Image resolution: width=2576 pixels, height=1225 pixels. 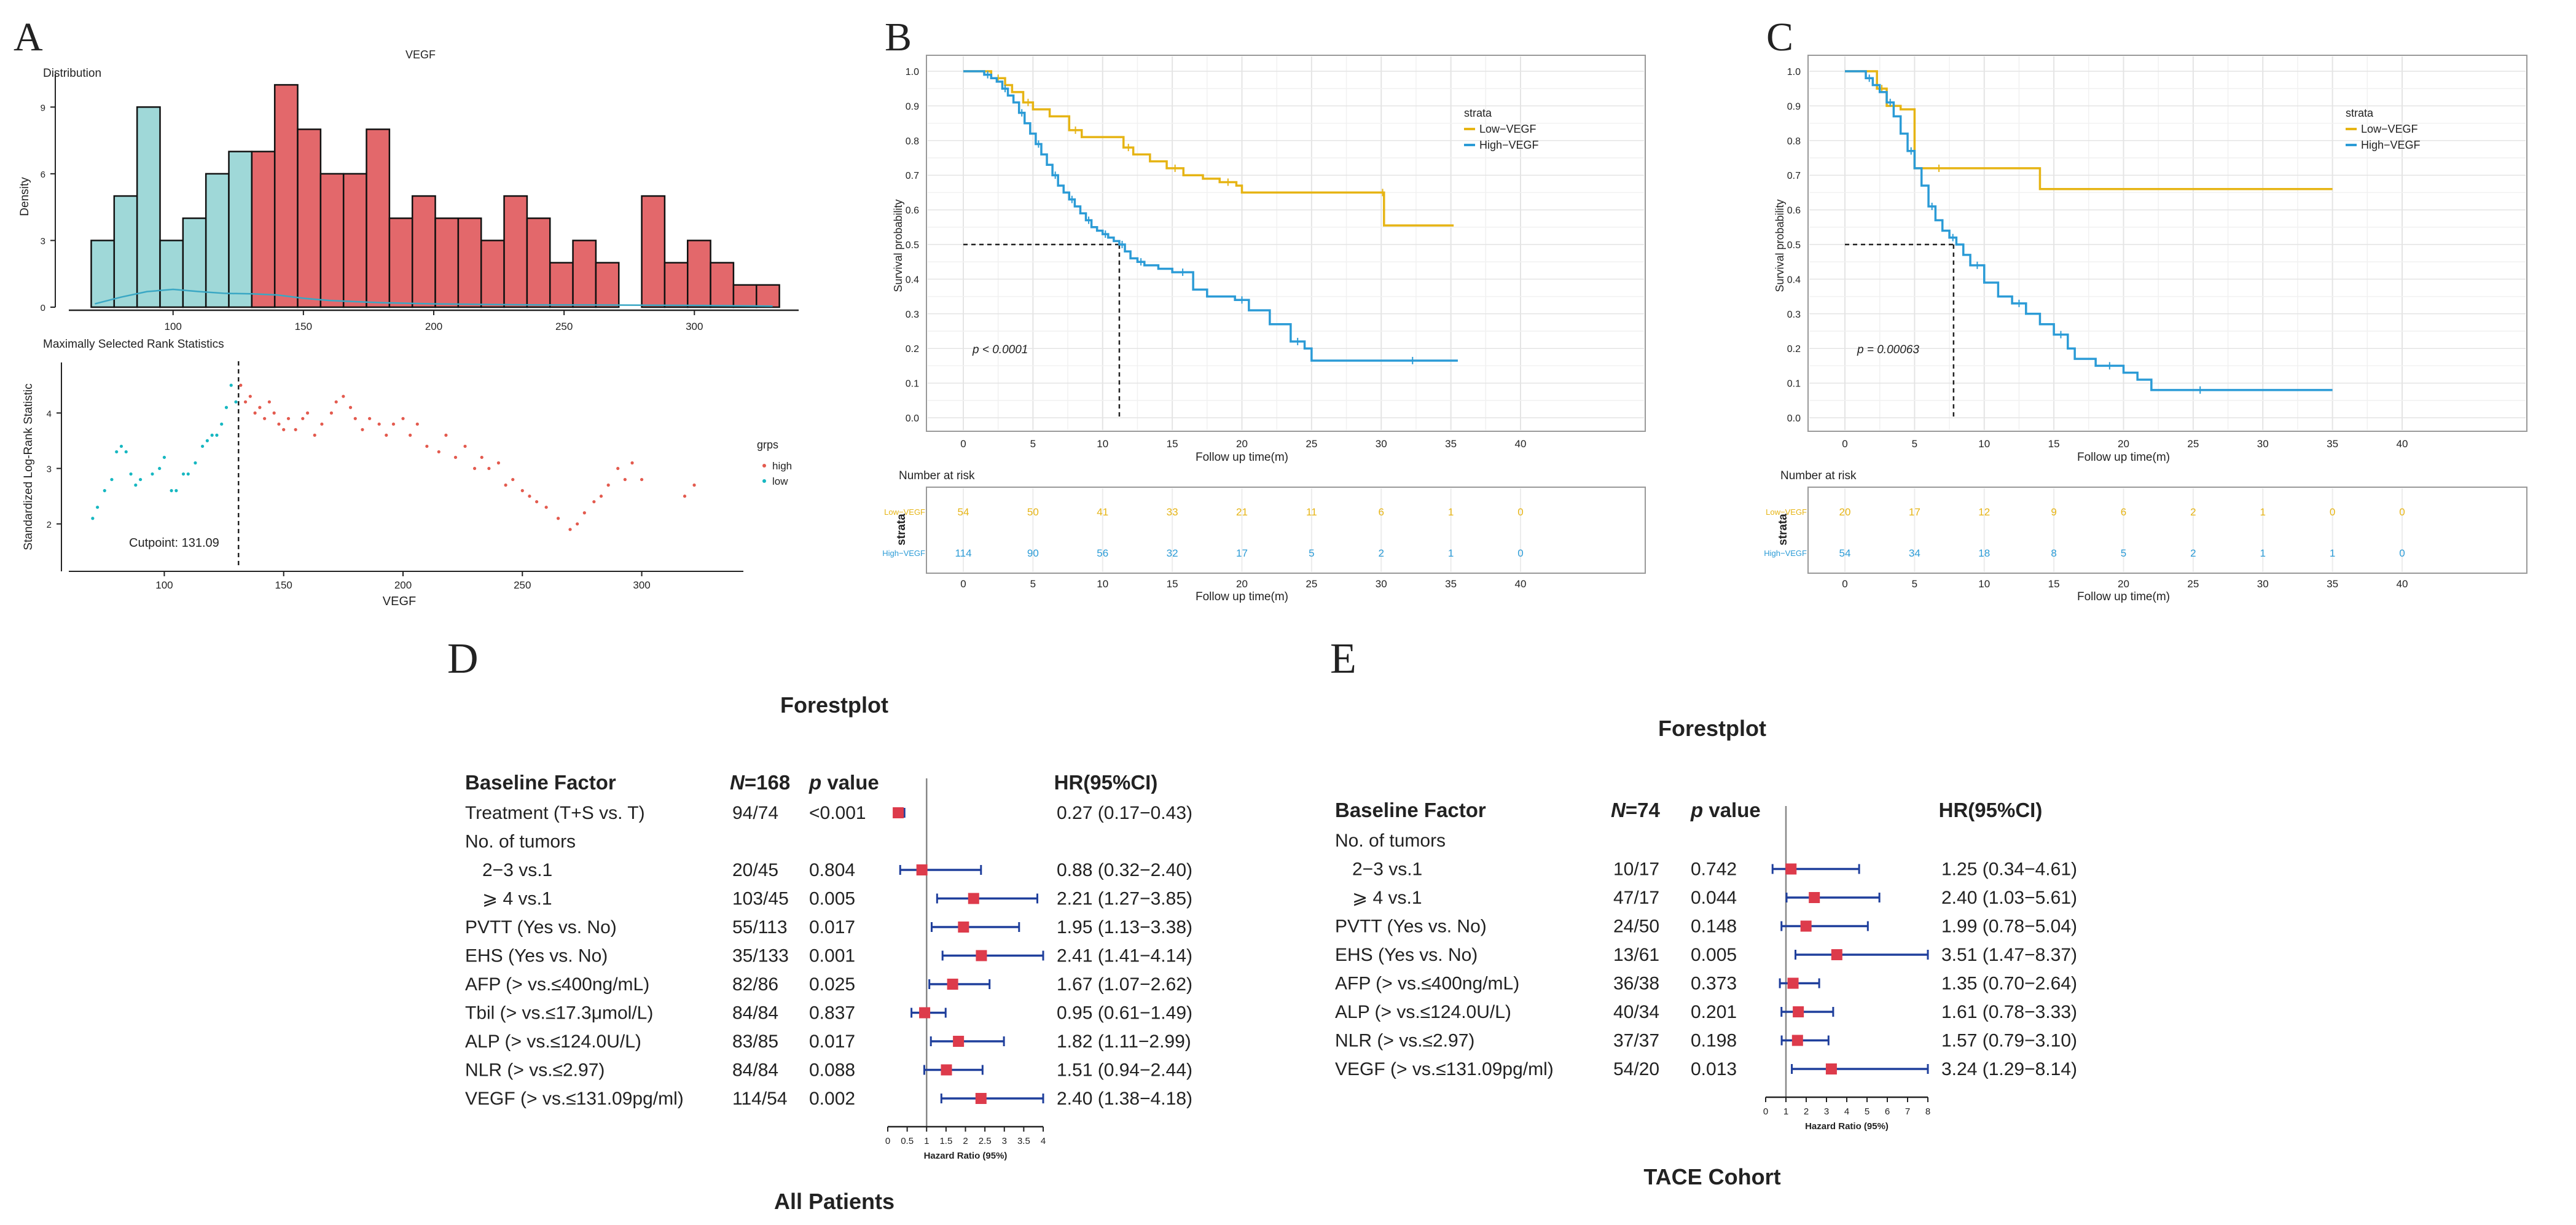 I want to click on hist-x-tick-label: 100, so click(x=173, y=326).